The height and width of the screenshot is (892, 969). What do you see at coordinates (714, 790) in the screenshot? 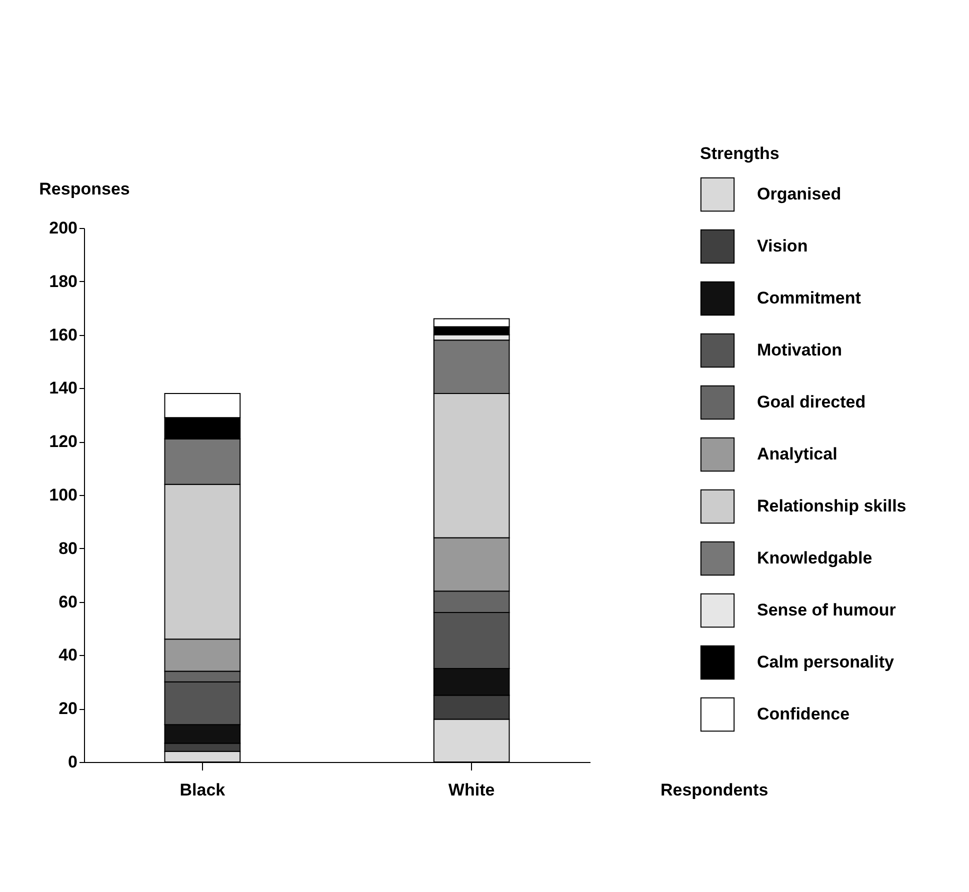
I see `x-axis-title: Respondents` at bounding box center [714, 790].